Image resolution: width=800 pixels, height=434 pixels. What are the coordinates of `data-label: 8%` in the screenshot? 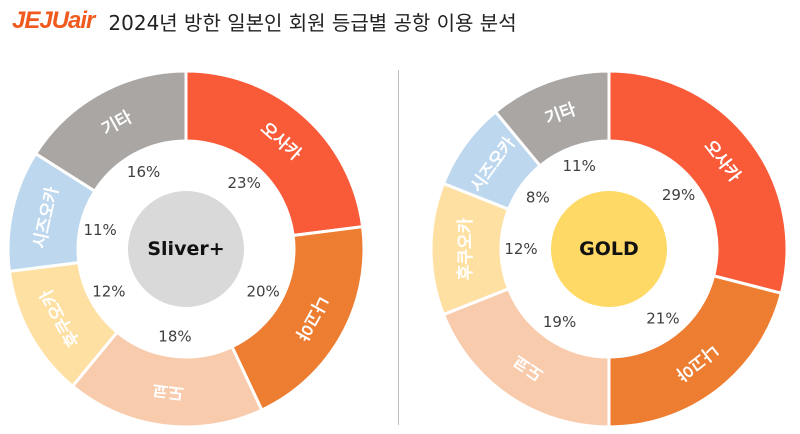 It's located at (538, 197).